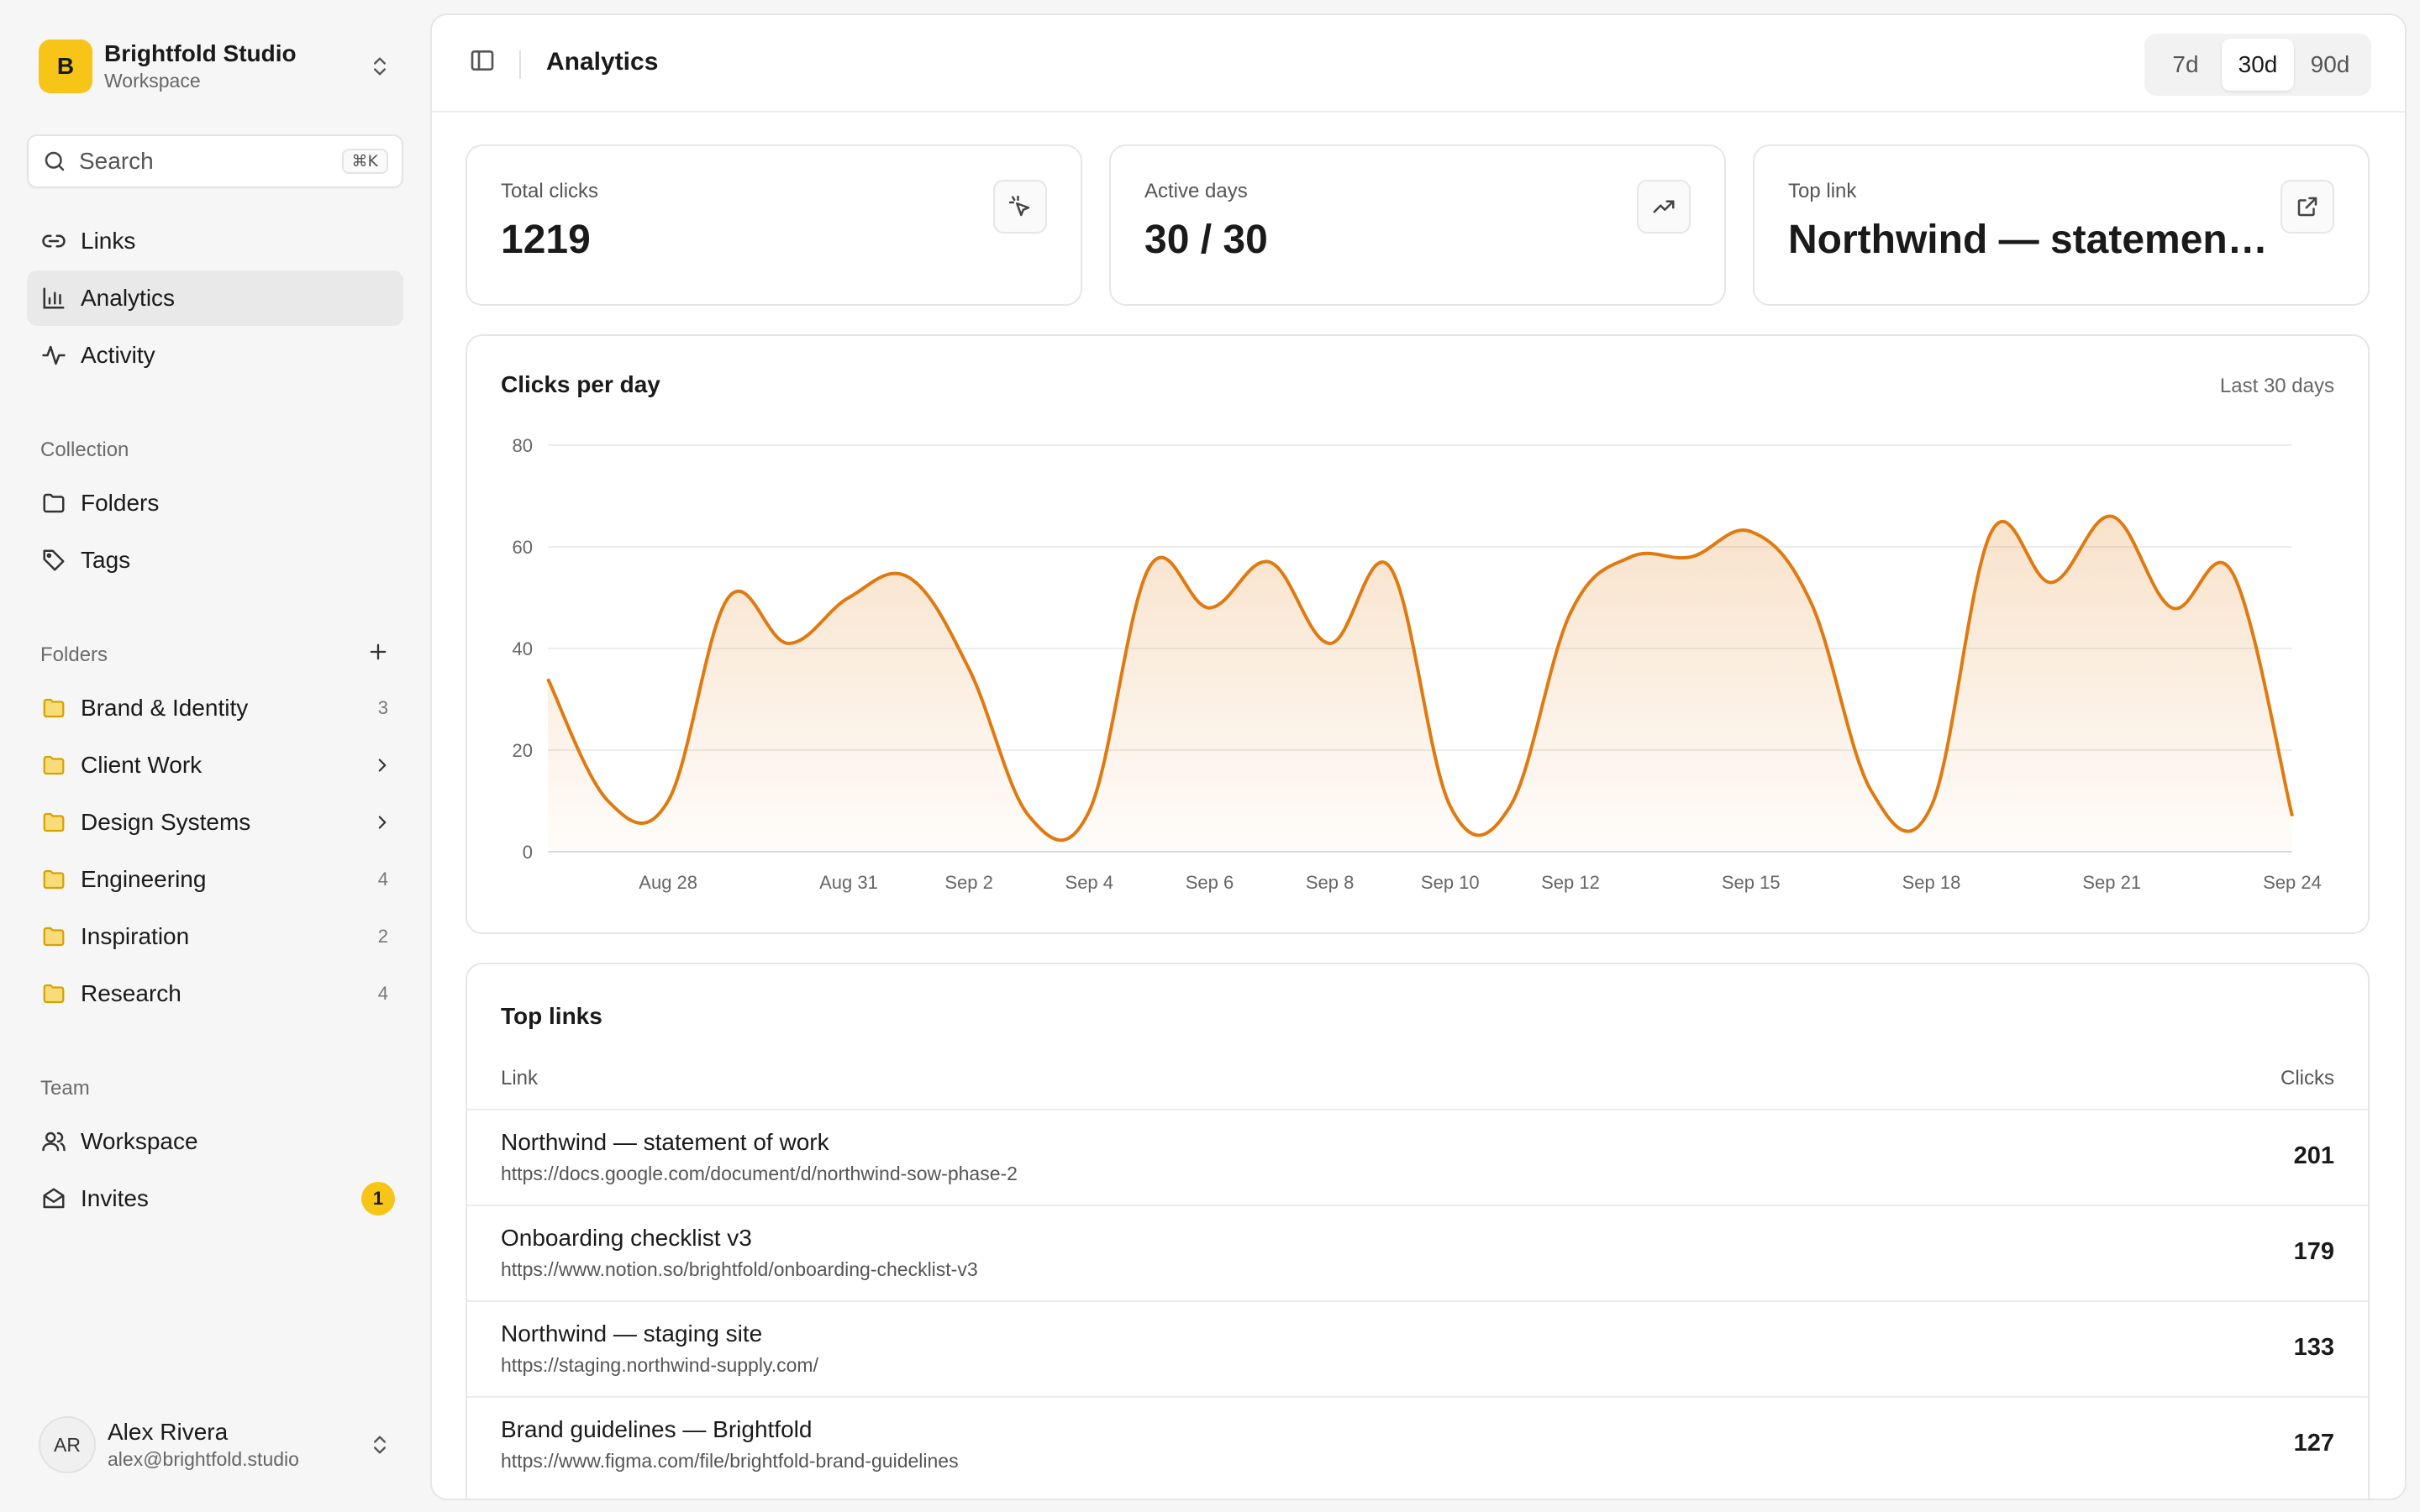  I want to click on nav-label: Folders, so click(120, 503).